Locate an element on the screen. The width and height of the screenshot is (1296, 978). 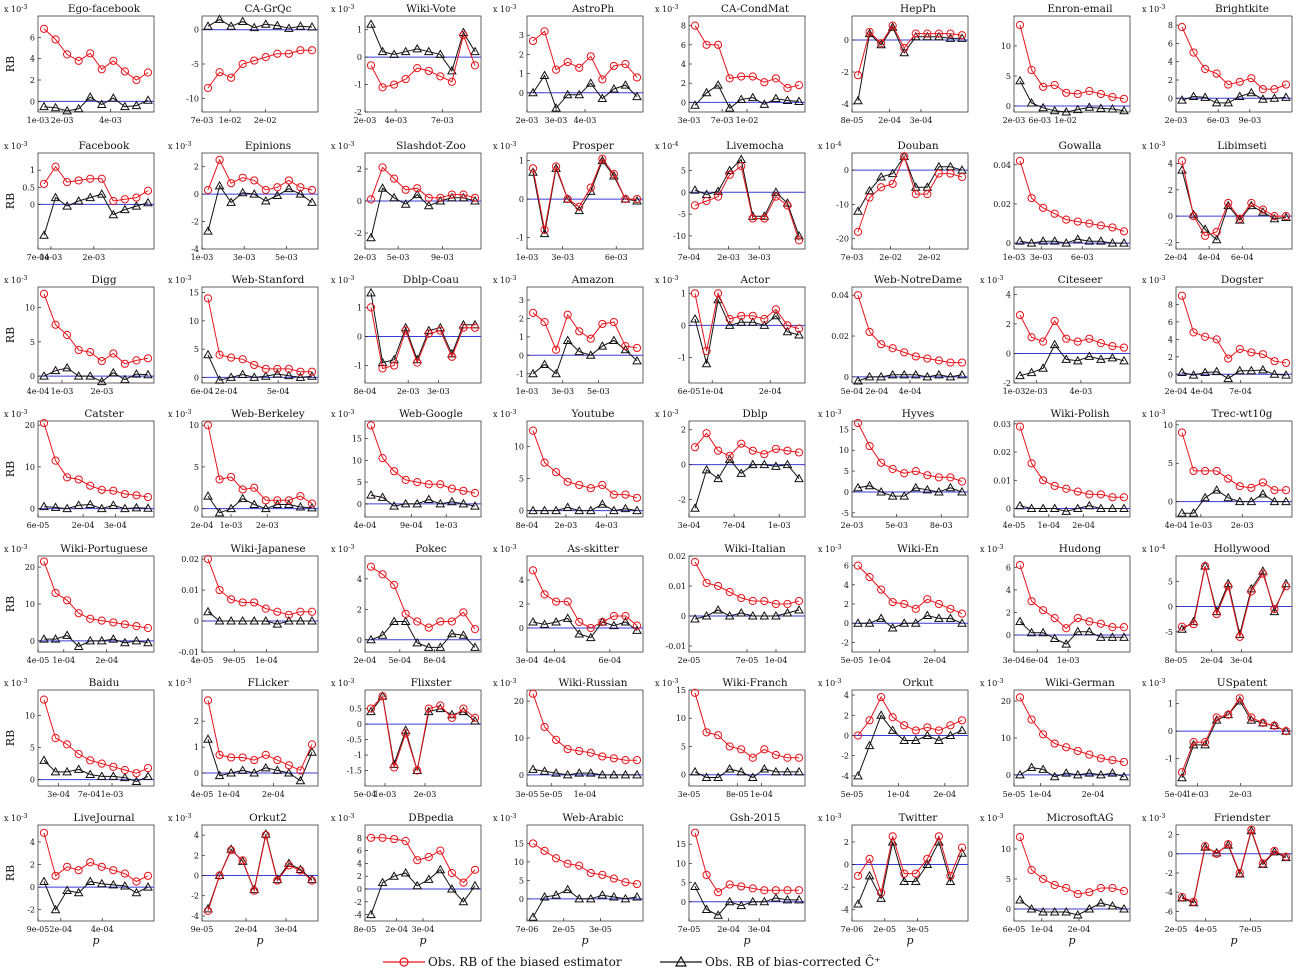
y-tick-label: 0.04 is located at coordinates (1002, 165).